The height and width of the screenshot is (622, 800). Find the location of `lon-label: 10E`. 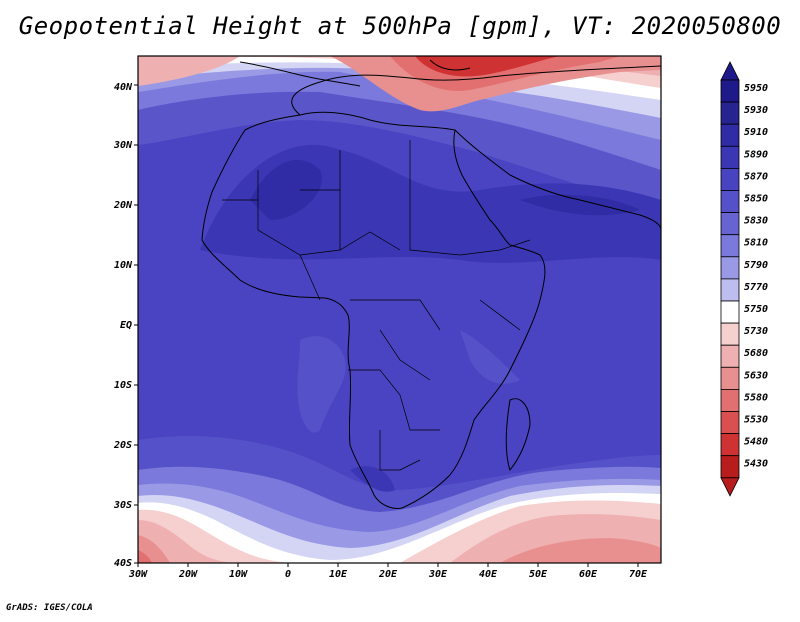

lon-label: 10E is located at coordinates (338, 574).